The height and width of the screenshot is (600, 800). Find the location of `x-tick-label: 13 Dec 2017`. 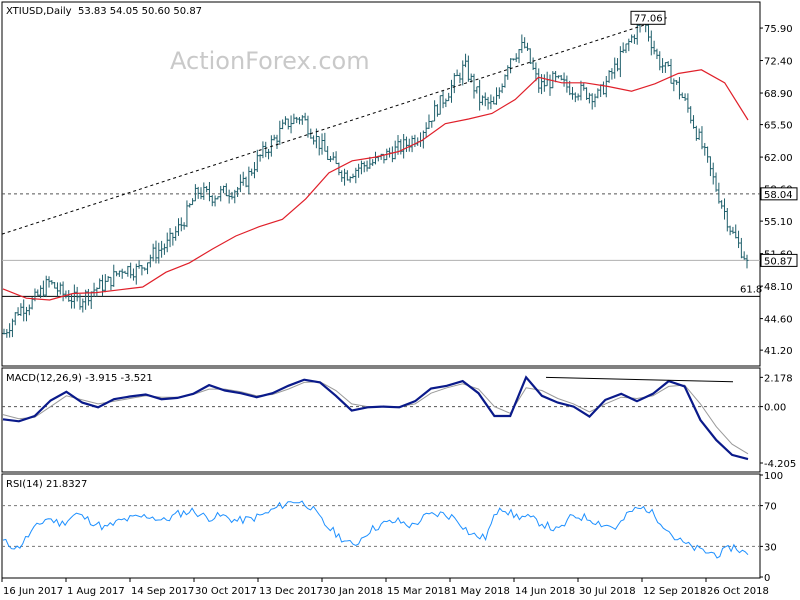

x-tick-label: 13 Dec 2017 is located at coordinates (291, 591).